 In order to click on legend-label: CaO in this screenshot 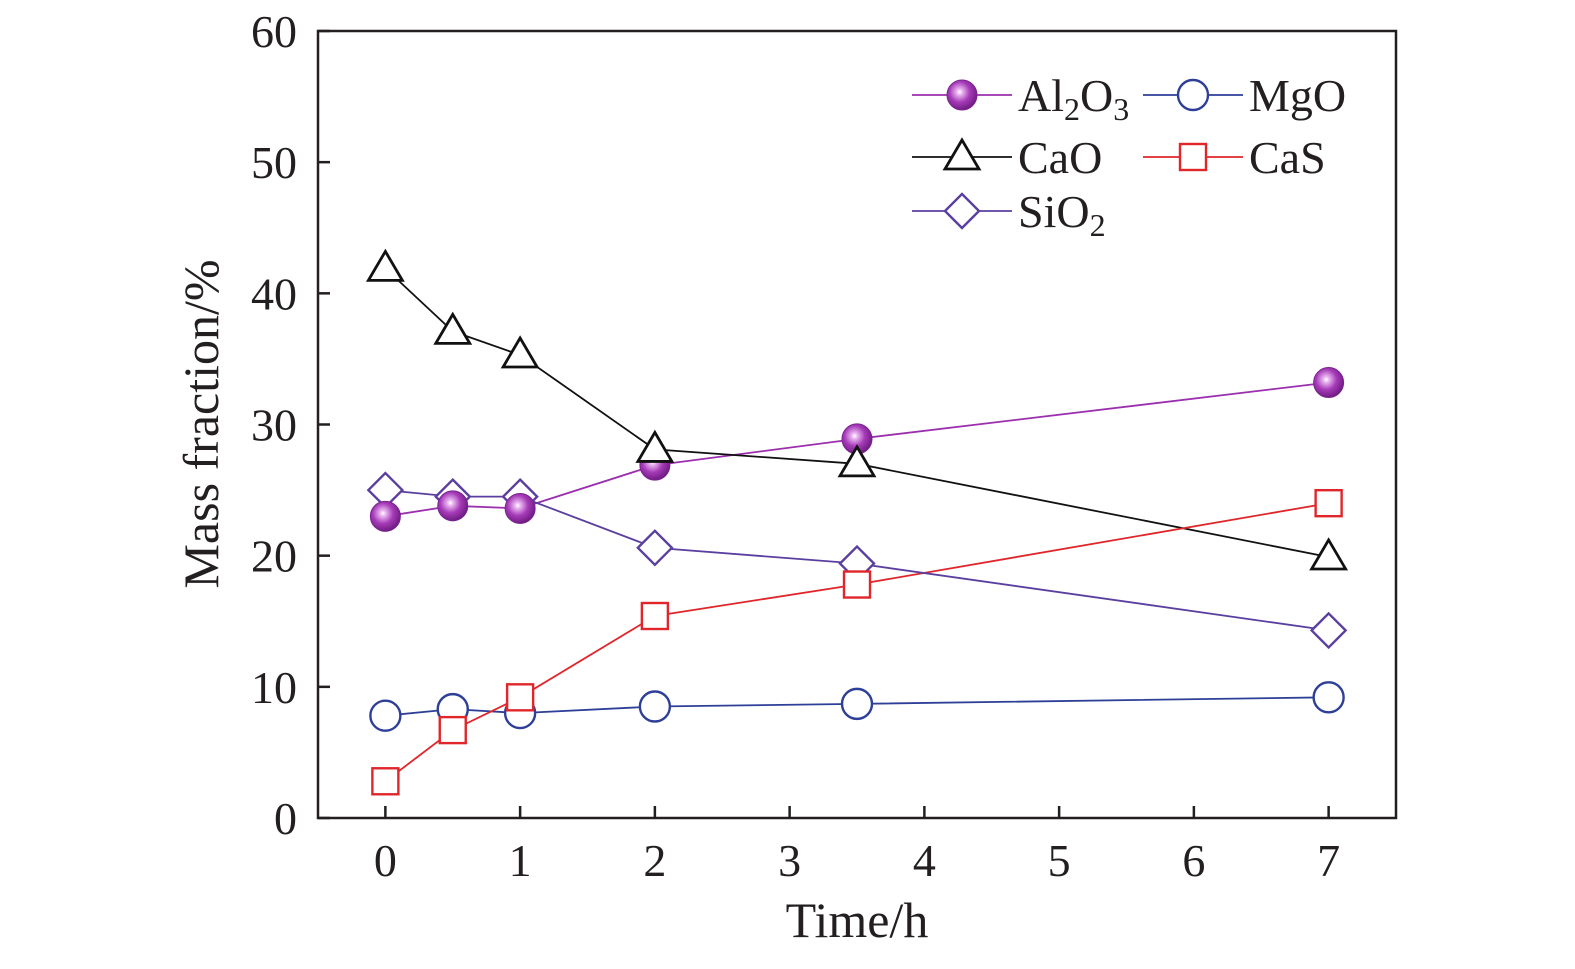, I will do `click(1060, 157)`.